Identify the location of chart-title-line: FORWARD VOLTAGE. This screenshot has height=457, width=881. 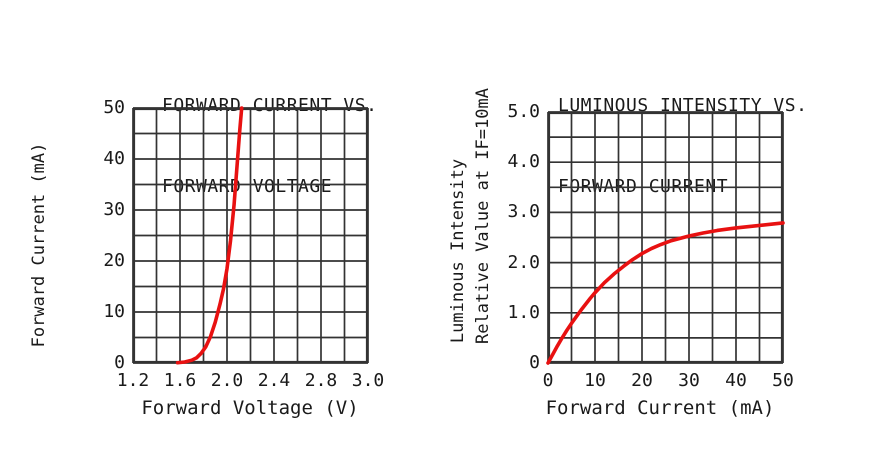
(247, 186).